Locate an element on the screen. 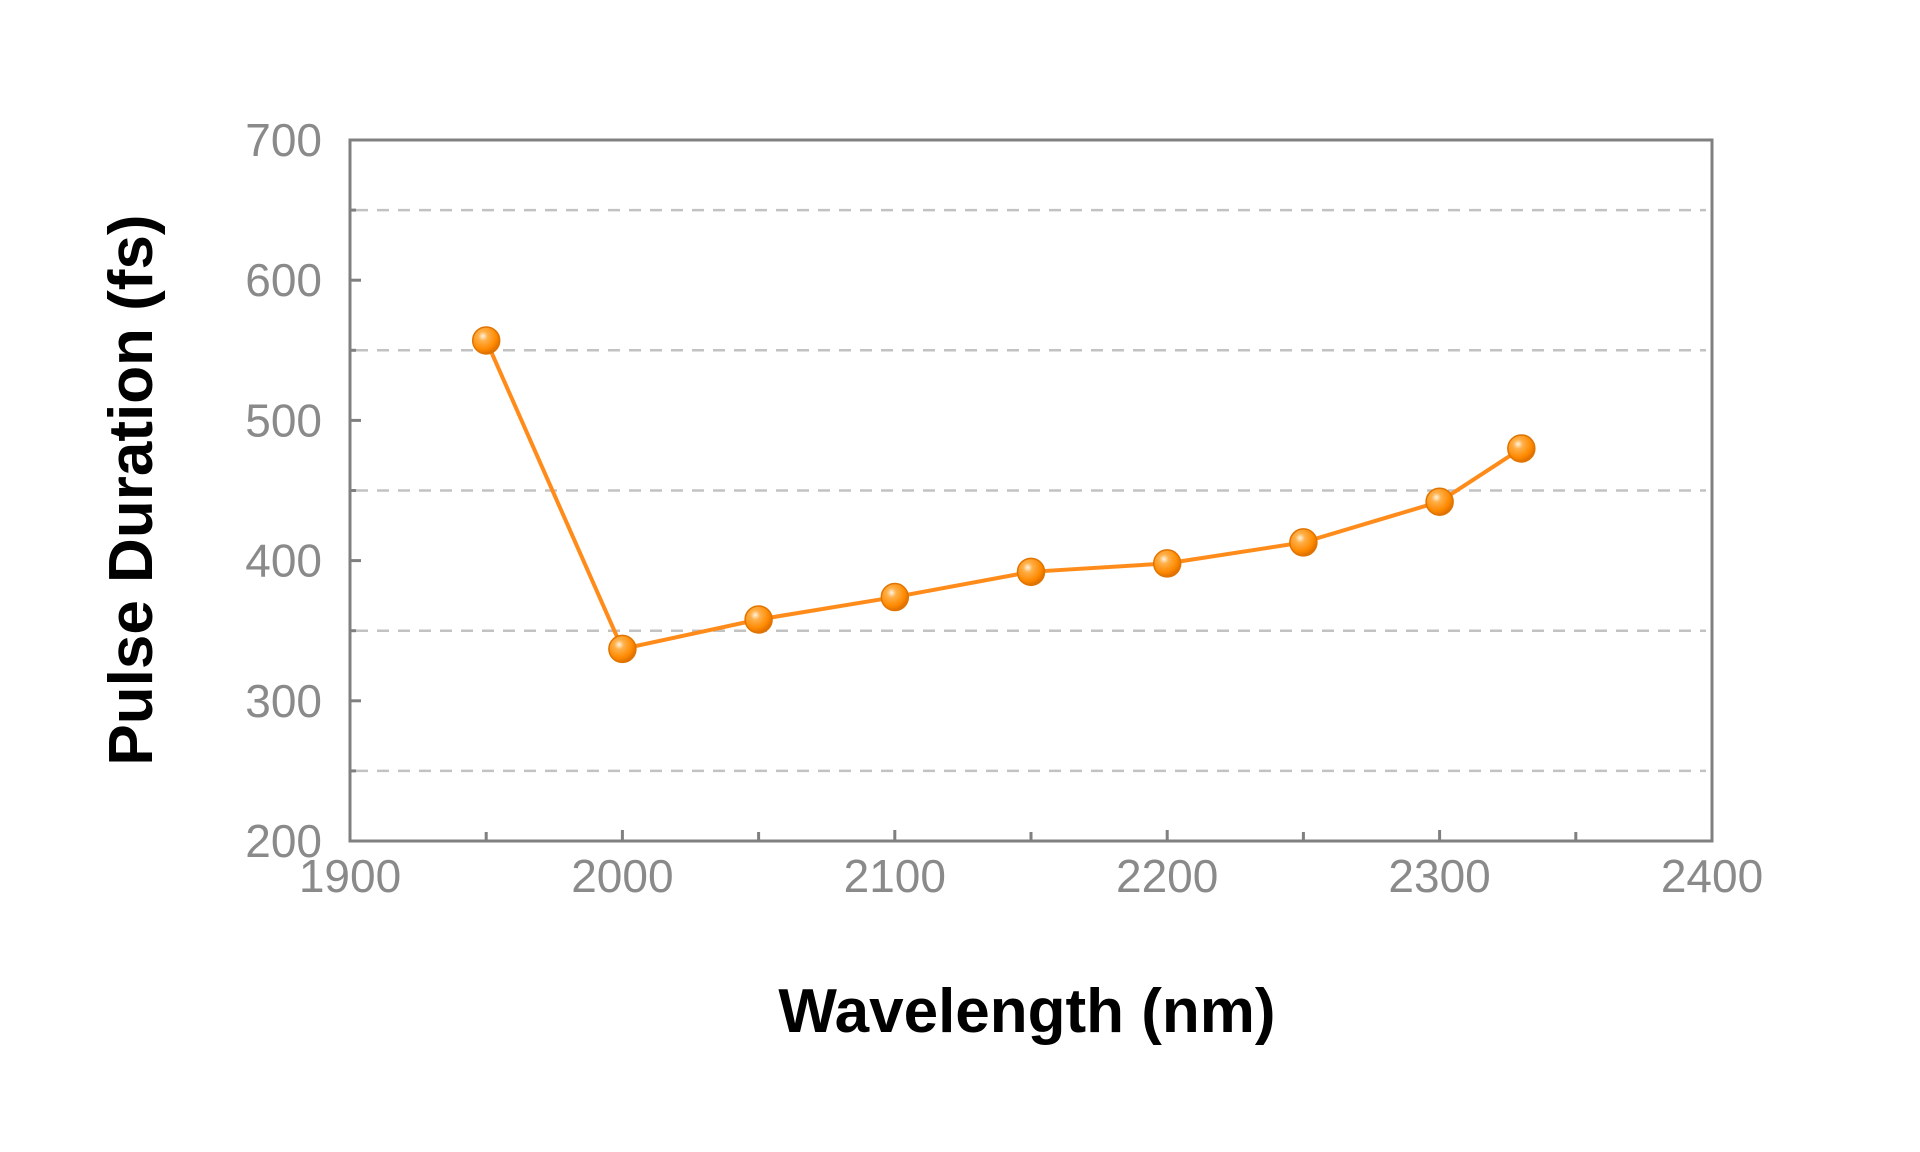 This screenshot has height=1152, width=1920. x-tick-label: 2000 is located at coordinates (622, 876).